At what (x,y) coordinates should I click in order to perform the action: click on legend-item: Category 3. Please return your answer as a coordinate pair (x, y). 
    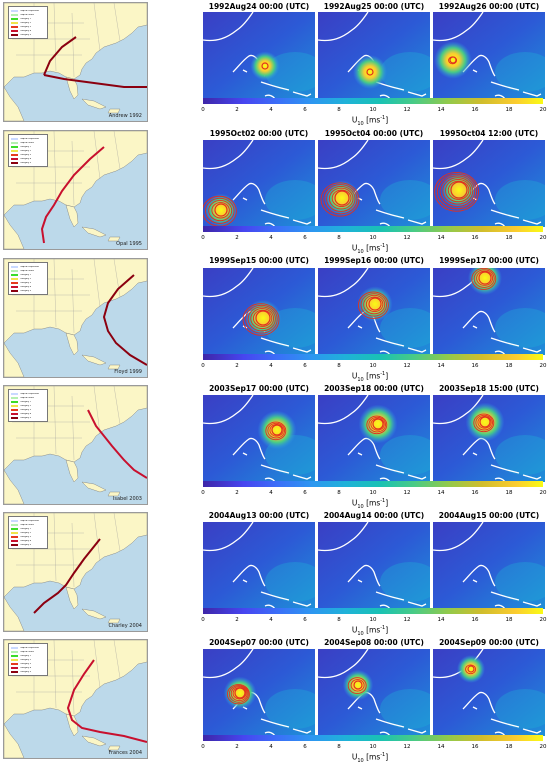
    Looking at the image, I should click on (28, 282).